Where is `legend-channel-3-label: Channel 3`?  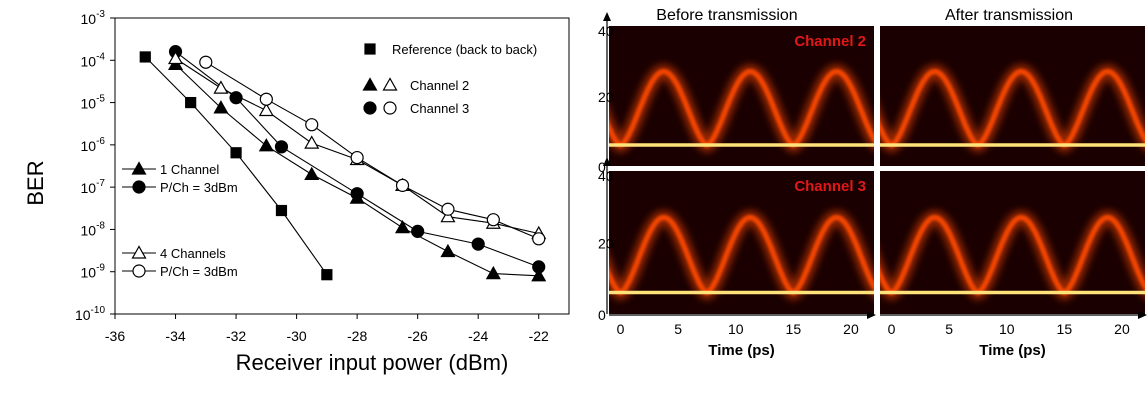
legend-channel-3-label: Channel 3 is located at coordinates (439, 108).